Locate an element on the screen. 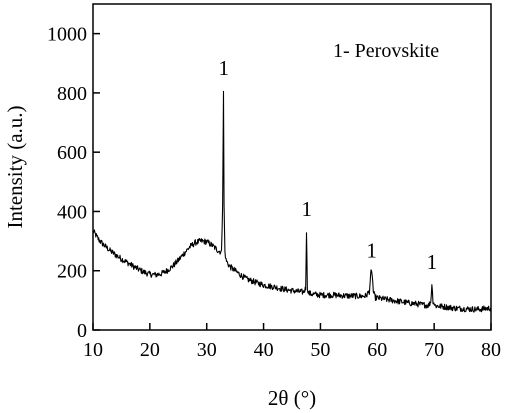 The height and width of the screenshot is (413, 505). x-axis-ticks: 10 20 30 40 50 60 70 80 is located at coordinates (292, 342).